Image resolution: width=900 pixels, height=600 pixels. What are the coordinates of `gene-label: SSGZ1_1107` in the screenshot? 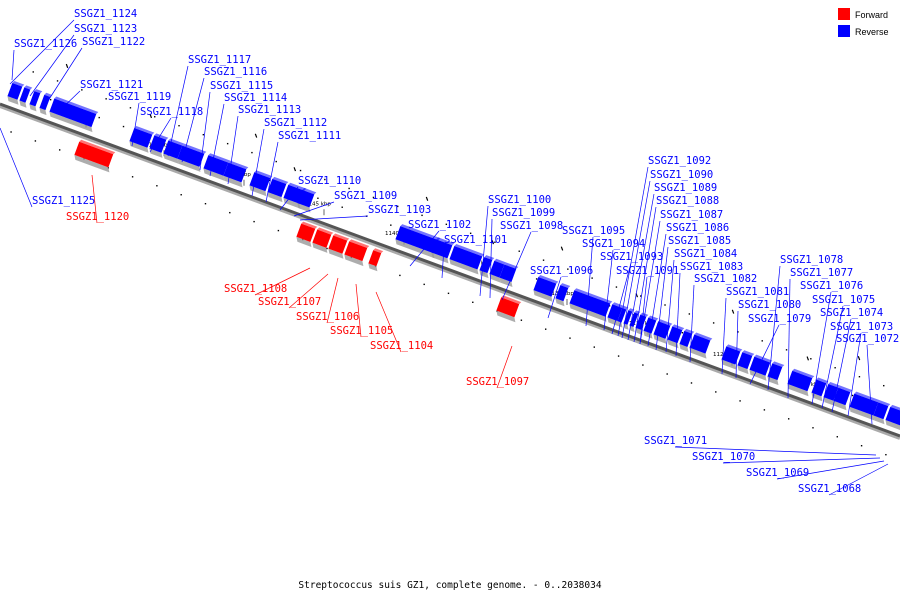 It's located at (289, 302).